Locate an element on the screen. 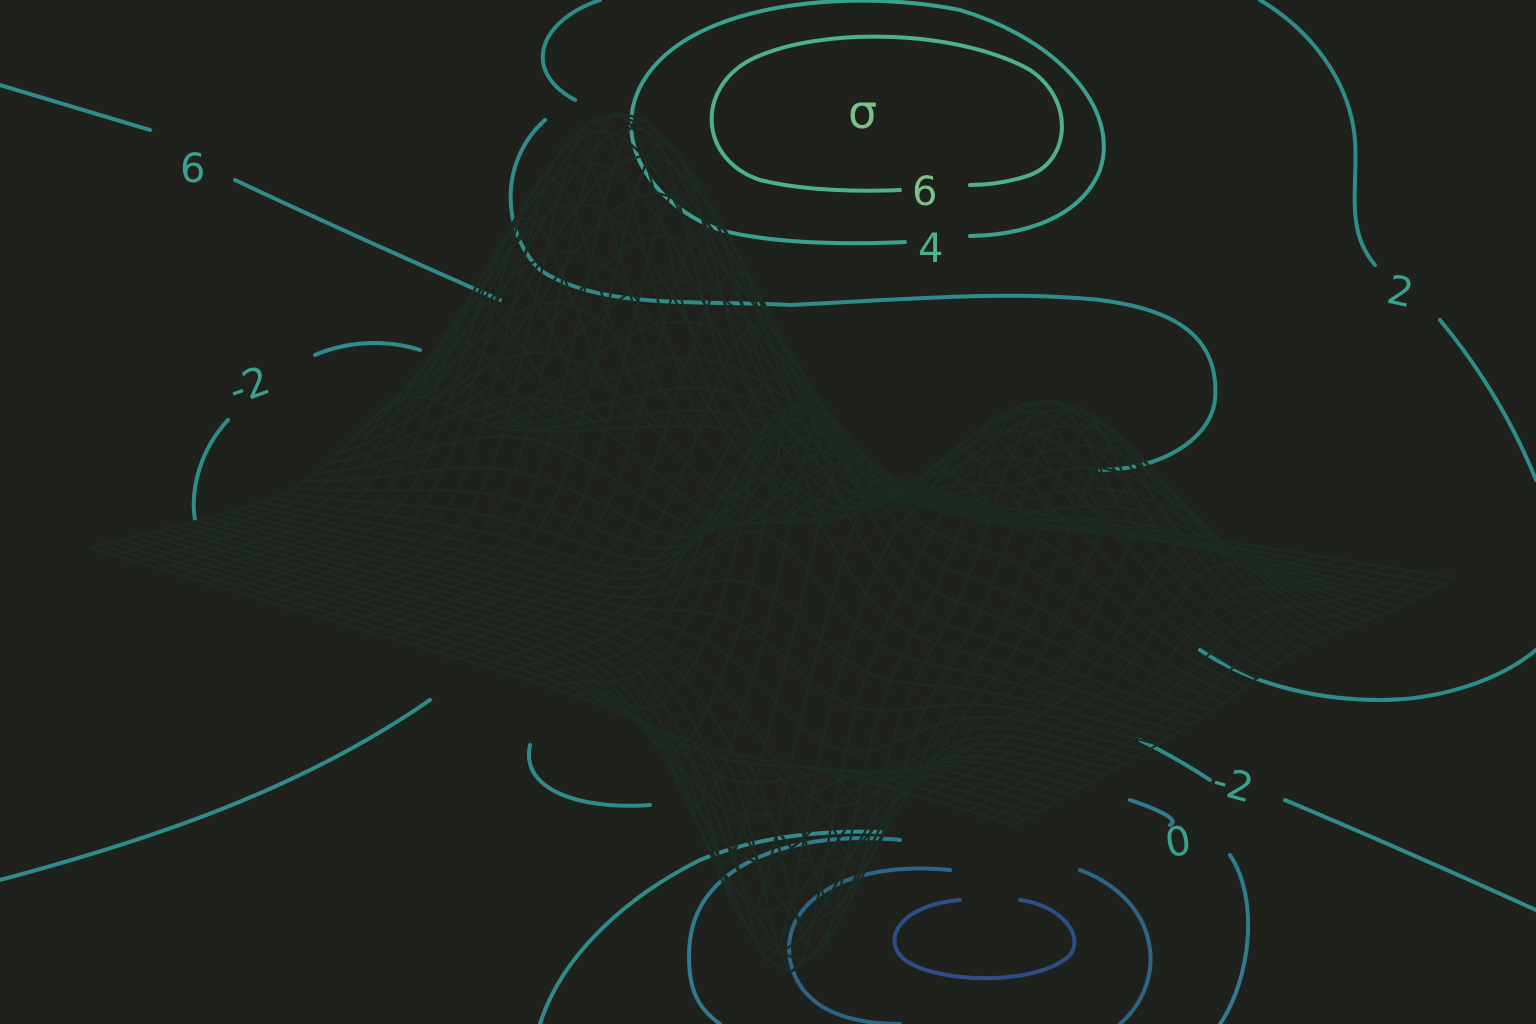 This screenshot has width=1536, height=1024. contour-line-lower-minus2 is located at coordinates (1337, 825).